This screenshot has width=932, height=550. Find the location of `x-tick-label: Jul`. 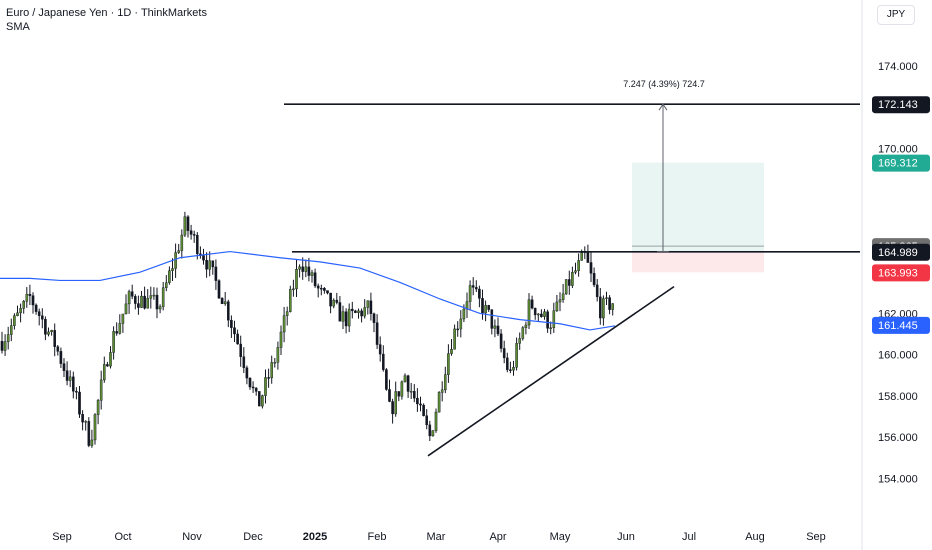

x-tick-label: Jul is located at coordinates (689, 537).